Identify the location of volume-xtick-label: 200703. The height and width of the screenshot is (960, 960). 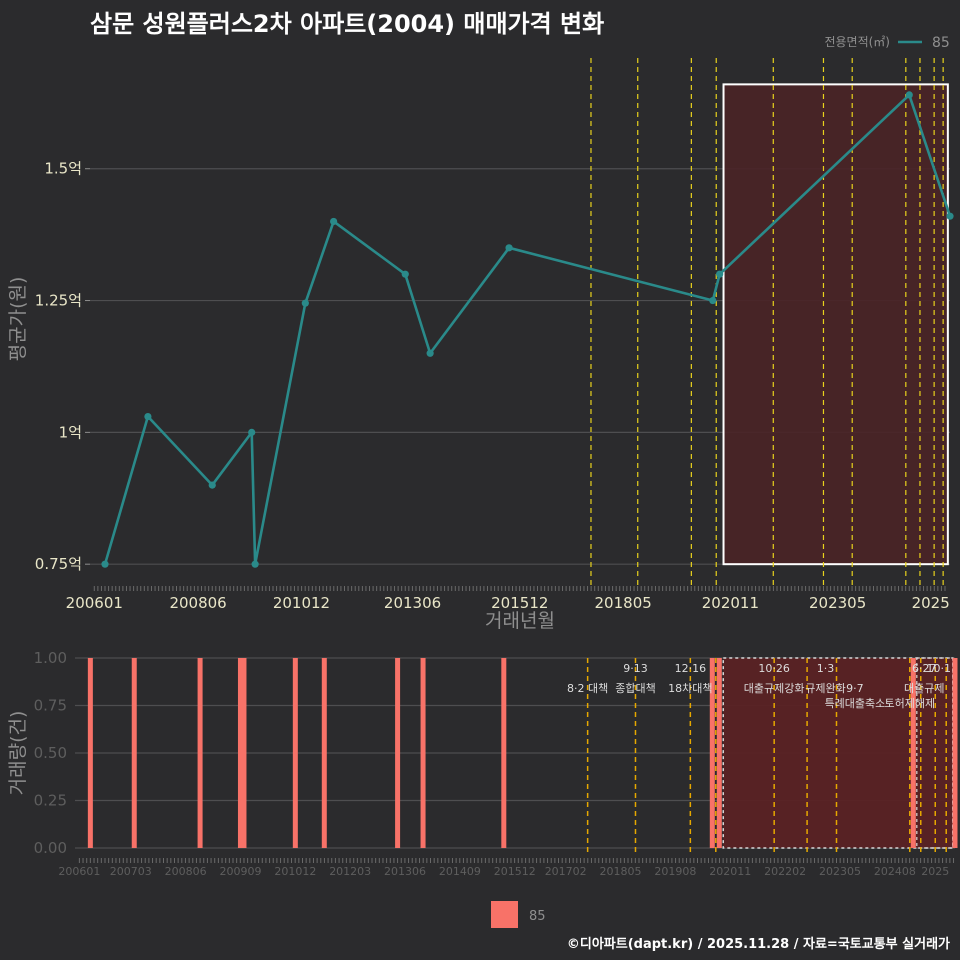
(131, 871).